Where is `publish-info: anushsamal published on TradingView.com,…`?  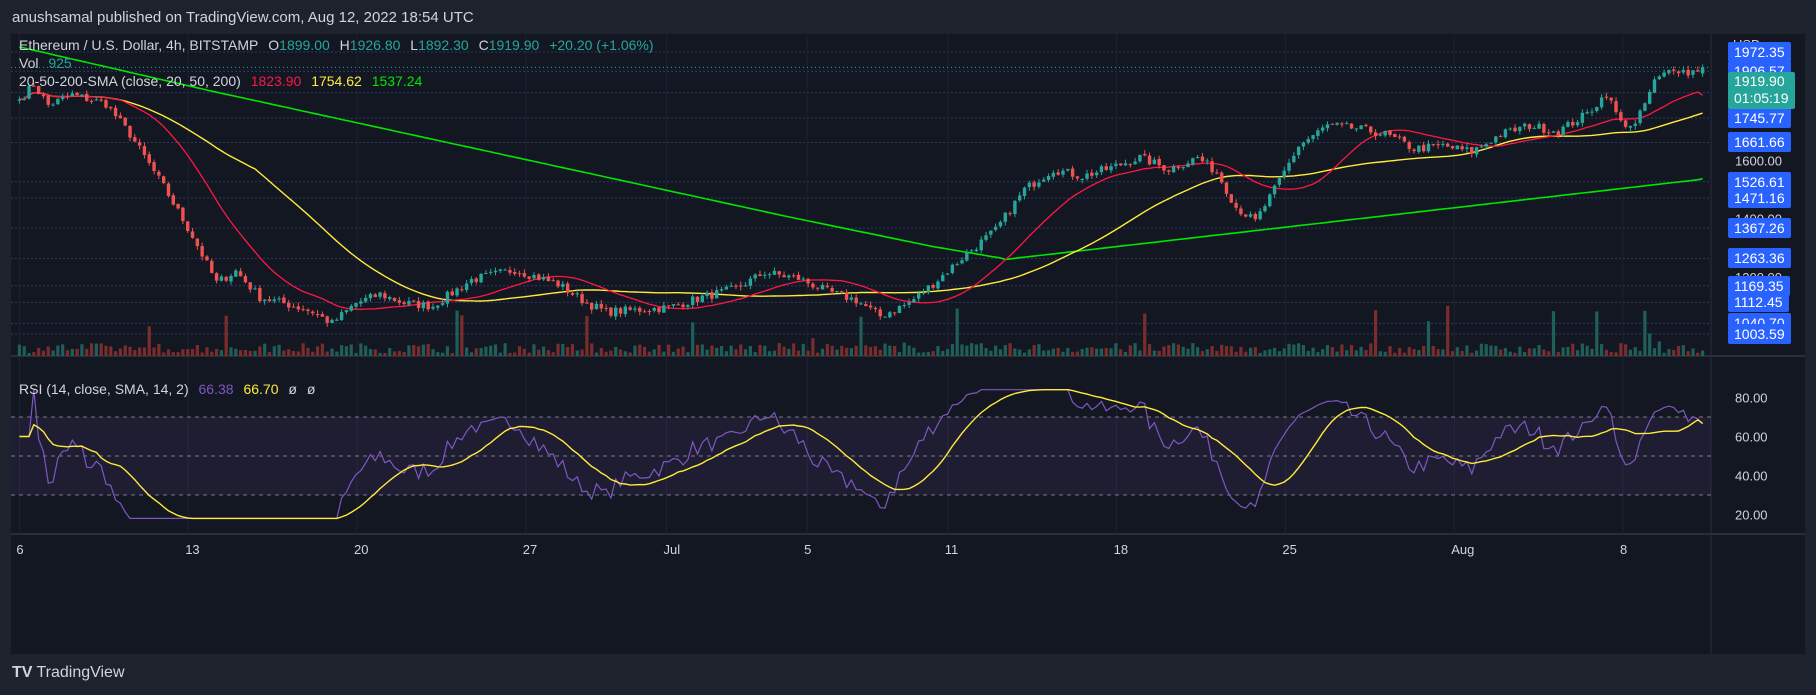 publish-info: anushsamal published on TradingView.com,… is located at coordinates (243, 17).